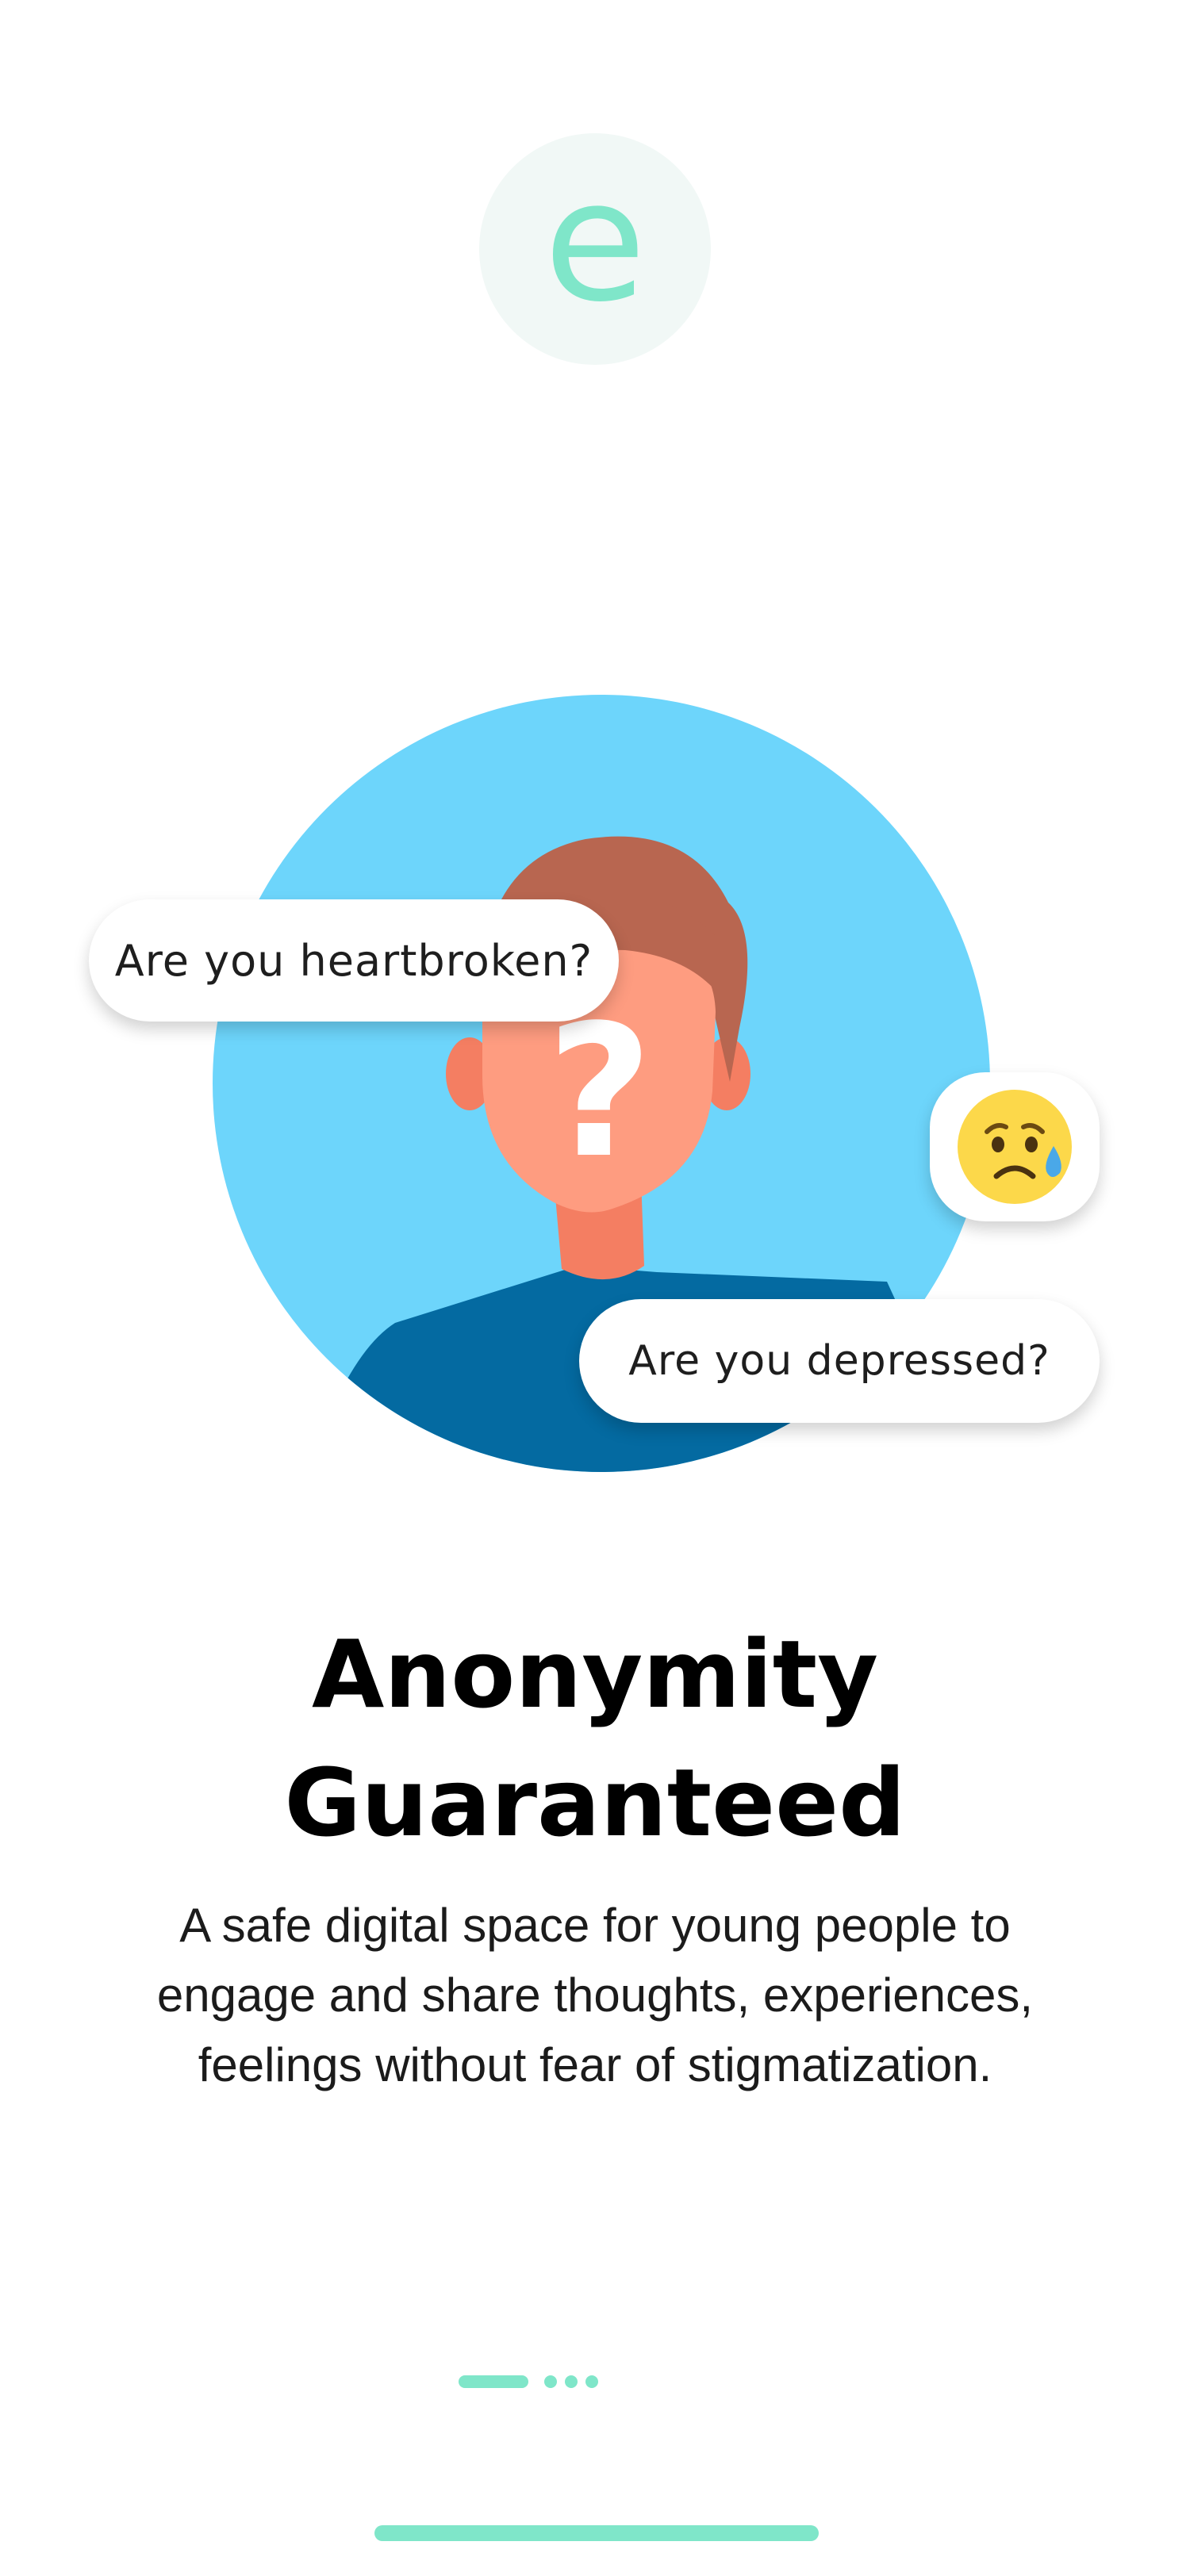  What do you see at coordinates (726, 1073) in the screenshot?
I see `right-ear` at bounding box center [726, 1073].